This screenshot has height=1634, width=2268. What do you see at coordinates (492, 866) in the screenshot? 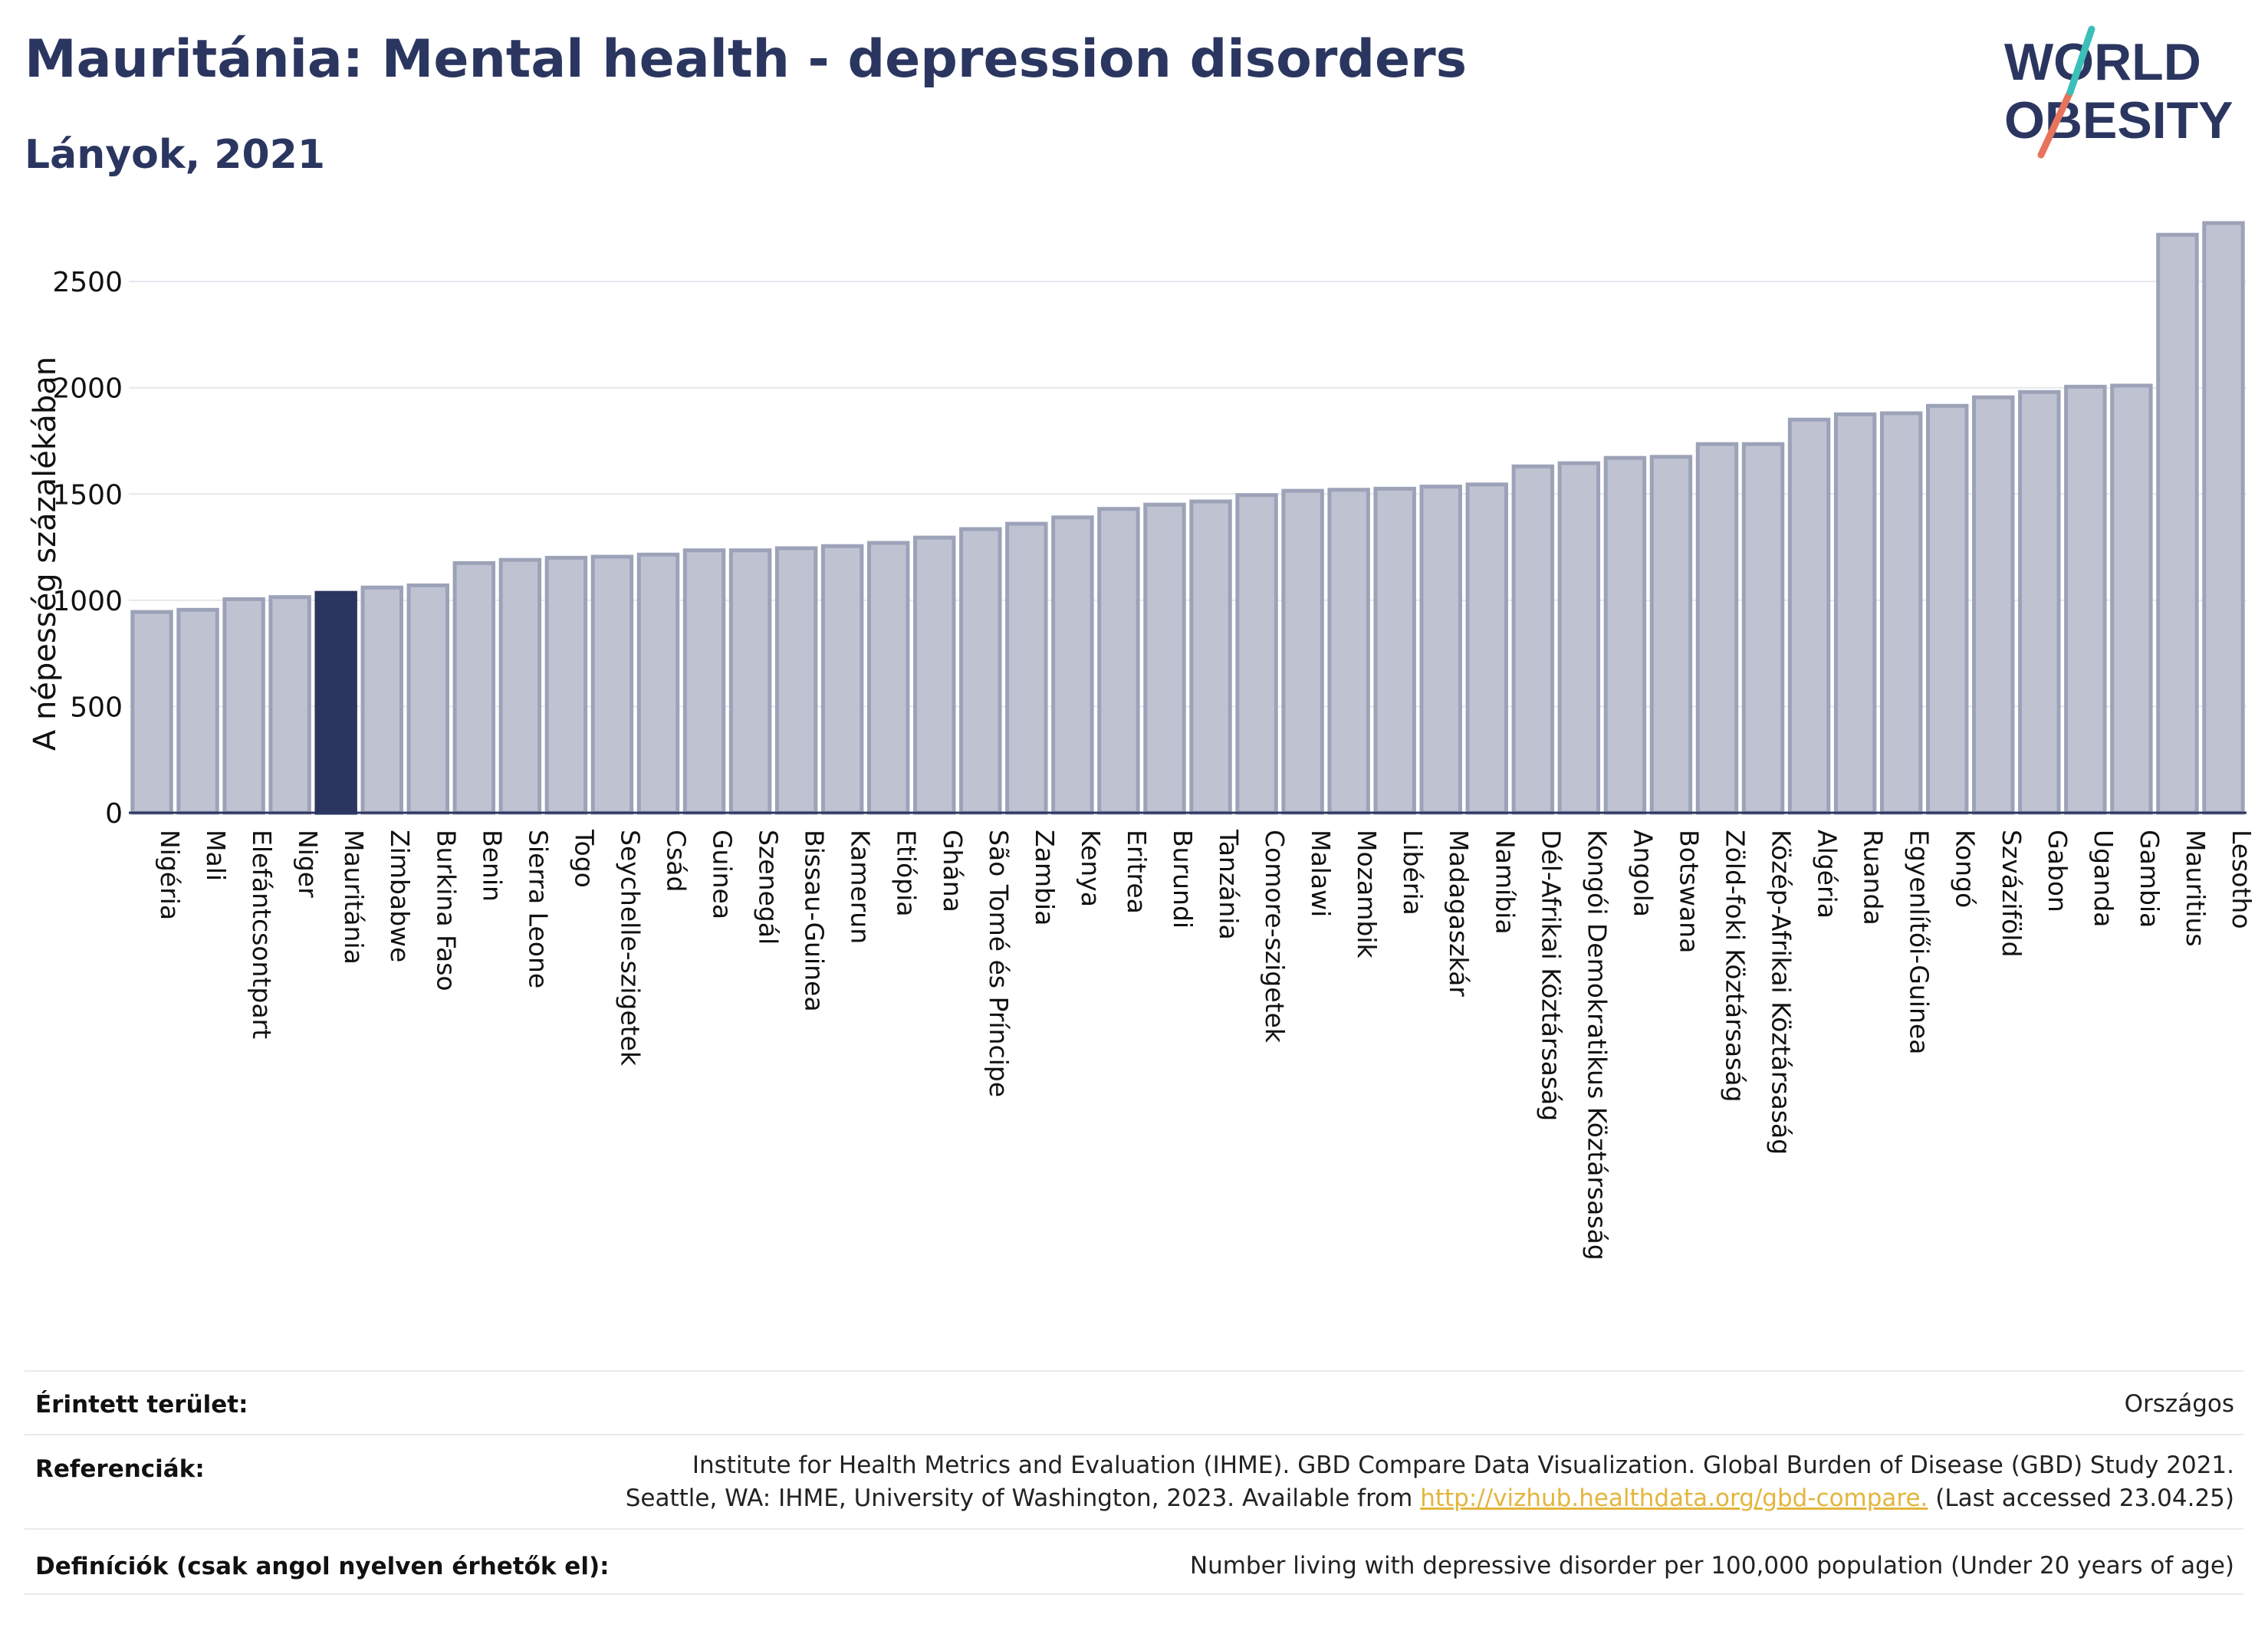
I see `x-tick-label: Benin` at bounding box center [492, 866].